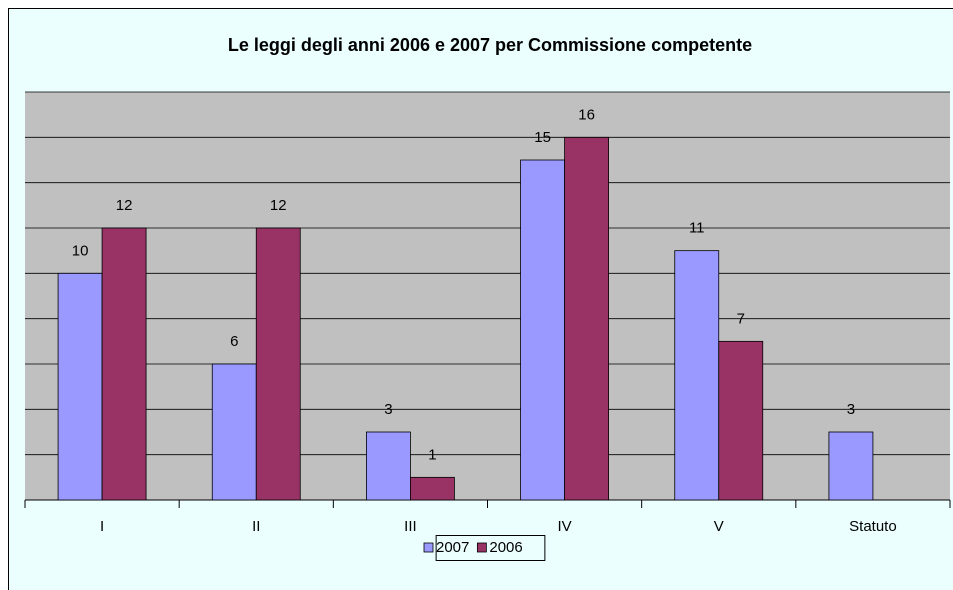  What do you see at coordinates (586, 114) in the screenshot?
I see `data-label: 16` at bounding box center [586, 114].